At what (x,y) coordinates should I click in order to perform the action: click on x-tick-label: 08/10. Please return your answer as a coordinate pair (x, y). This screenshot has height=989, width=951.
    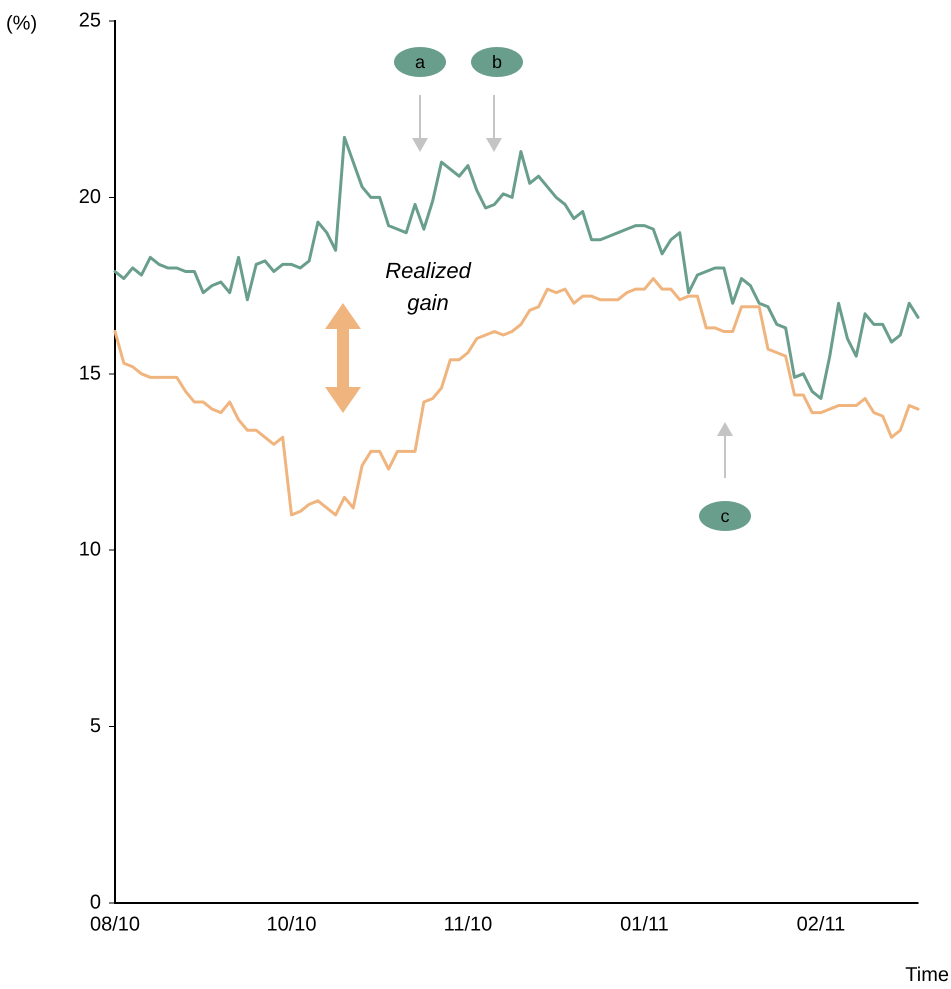
    Looking at the image, I should click on (115, 925).